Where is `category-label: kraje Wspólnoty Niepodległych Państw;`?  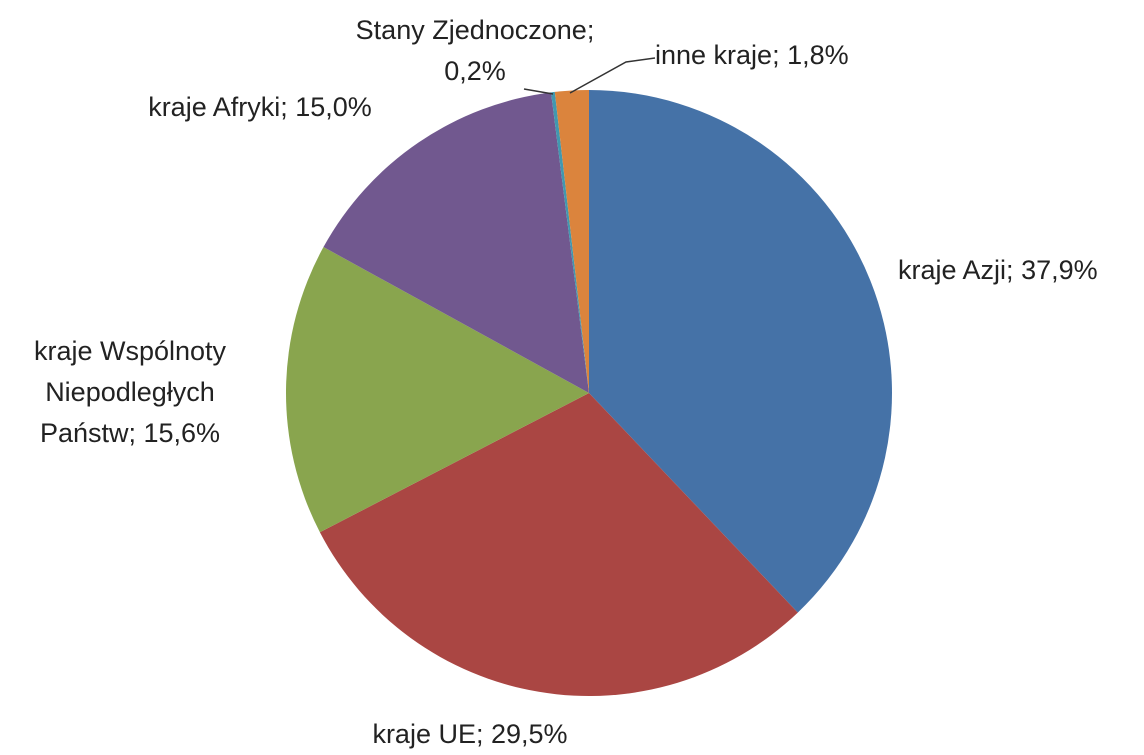
category-label: kraje Wspólnoty Niepodległych Państw; is located at coordinates (130, 392).